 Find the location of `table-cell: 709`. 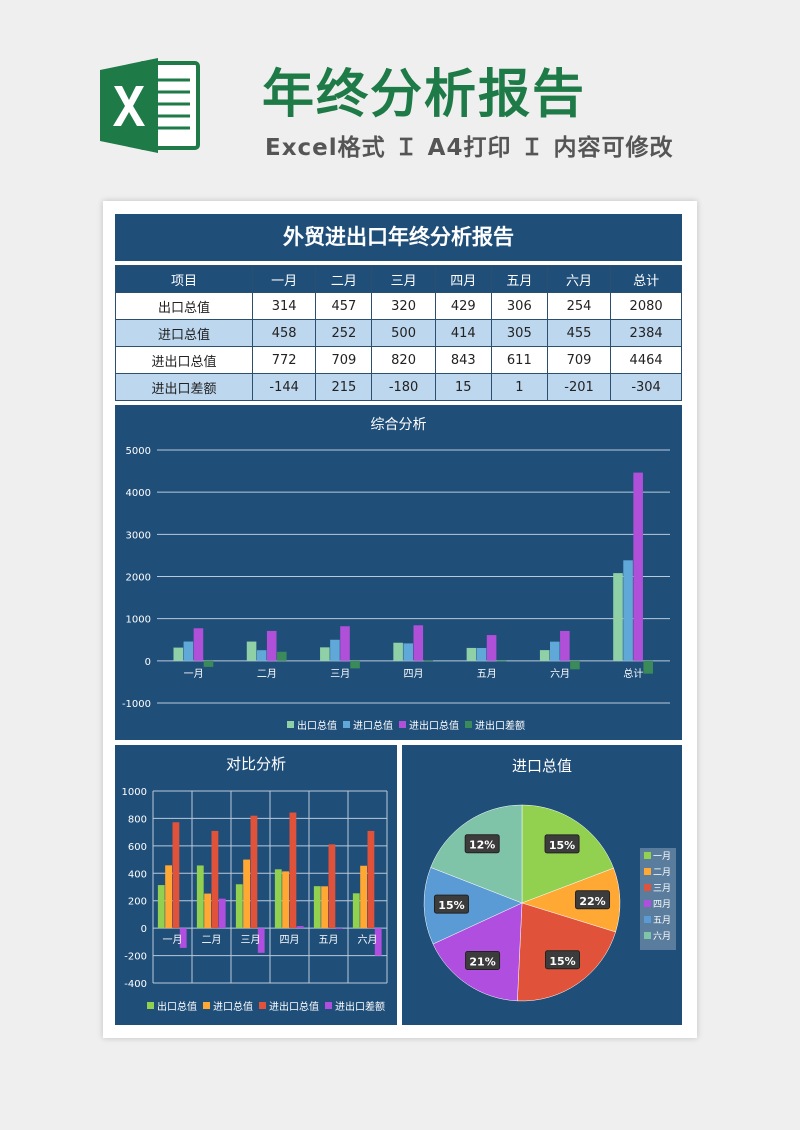

table-cell: 709 is located at coordinates (344, 360).